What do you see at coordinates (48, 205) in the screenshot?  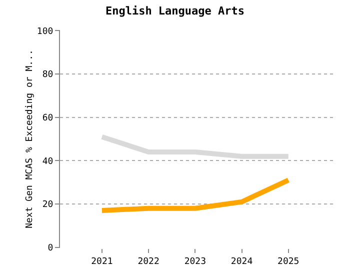 I see `y-tick-label: 20` at bounding box center [48, 205].